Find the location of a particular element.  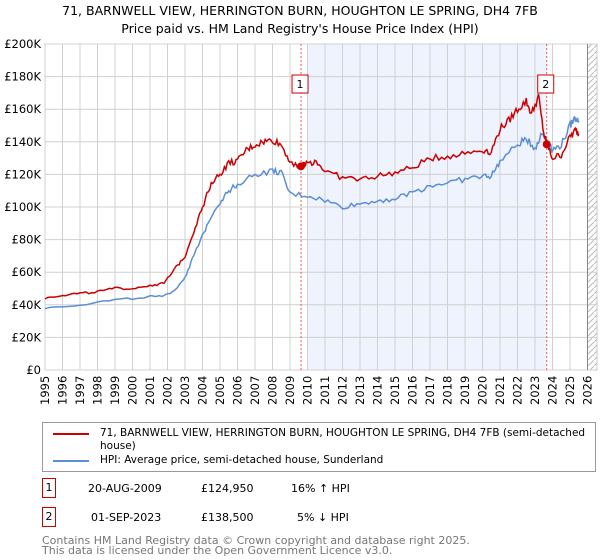

x-tick-label: 2011 is located at coordinates (325, 390).